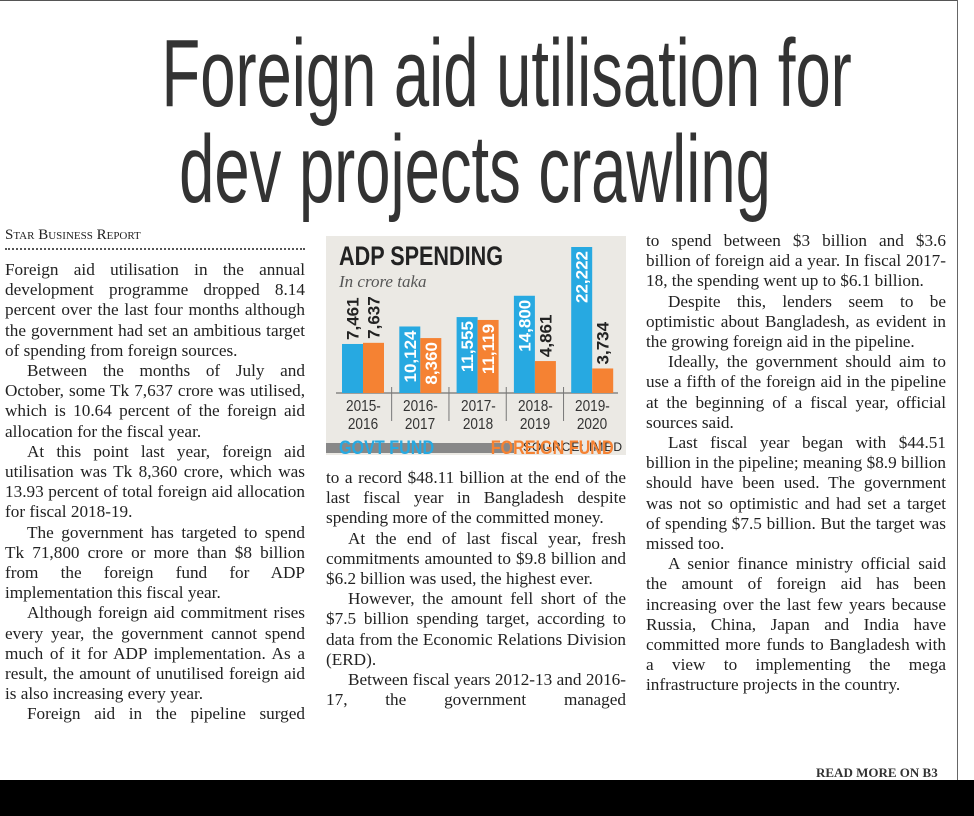  Describe the element at coordinates (506, 73) in the screenshot. I see `headline: Foreign aid utilisation for` at that location.